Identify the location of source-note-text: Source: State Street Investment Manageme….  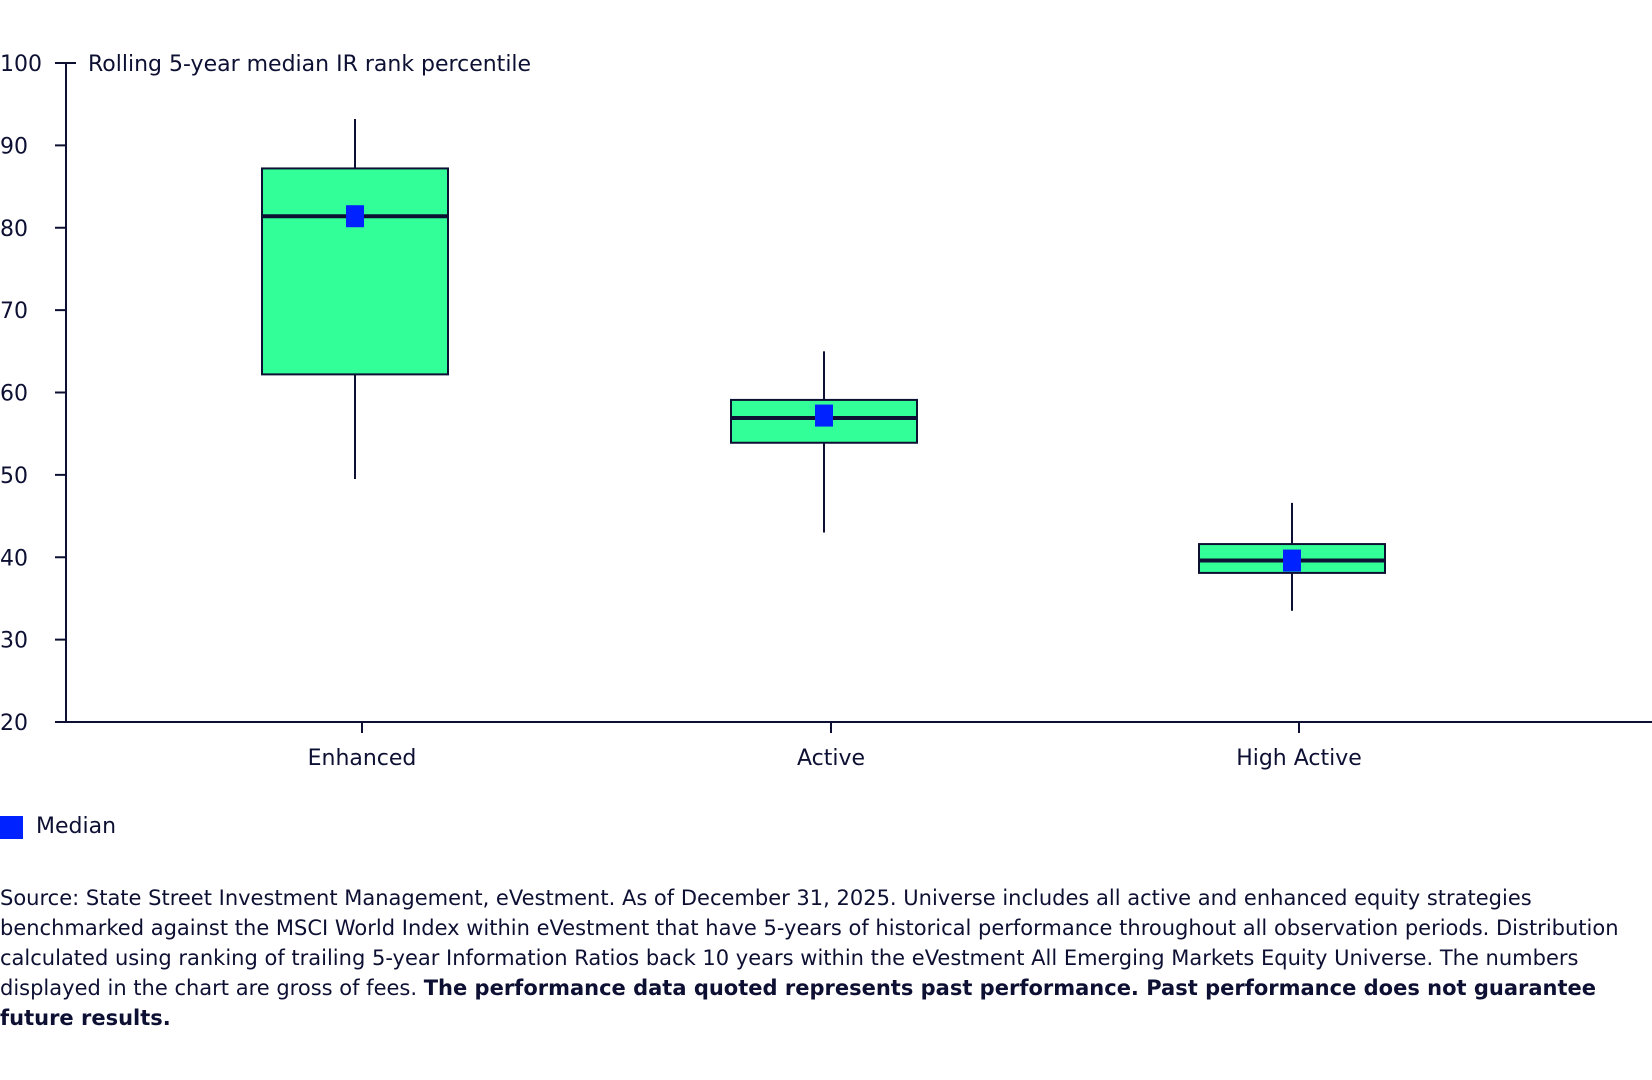
(809, 943).